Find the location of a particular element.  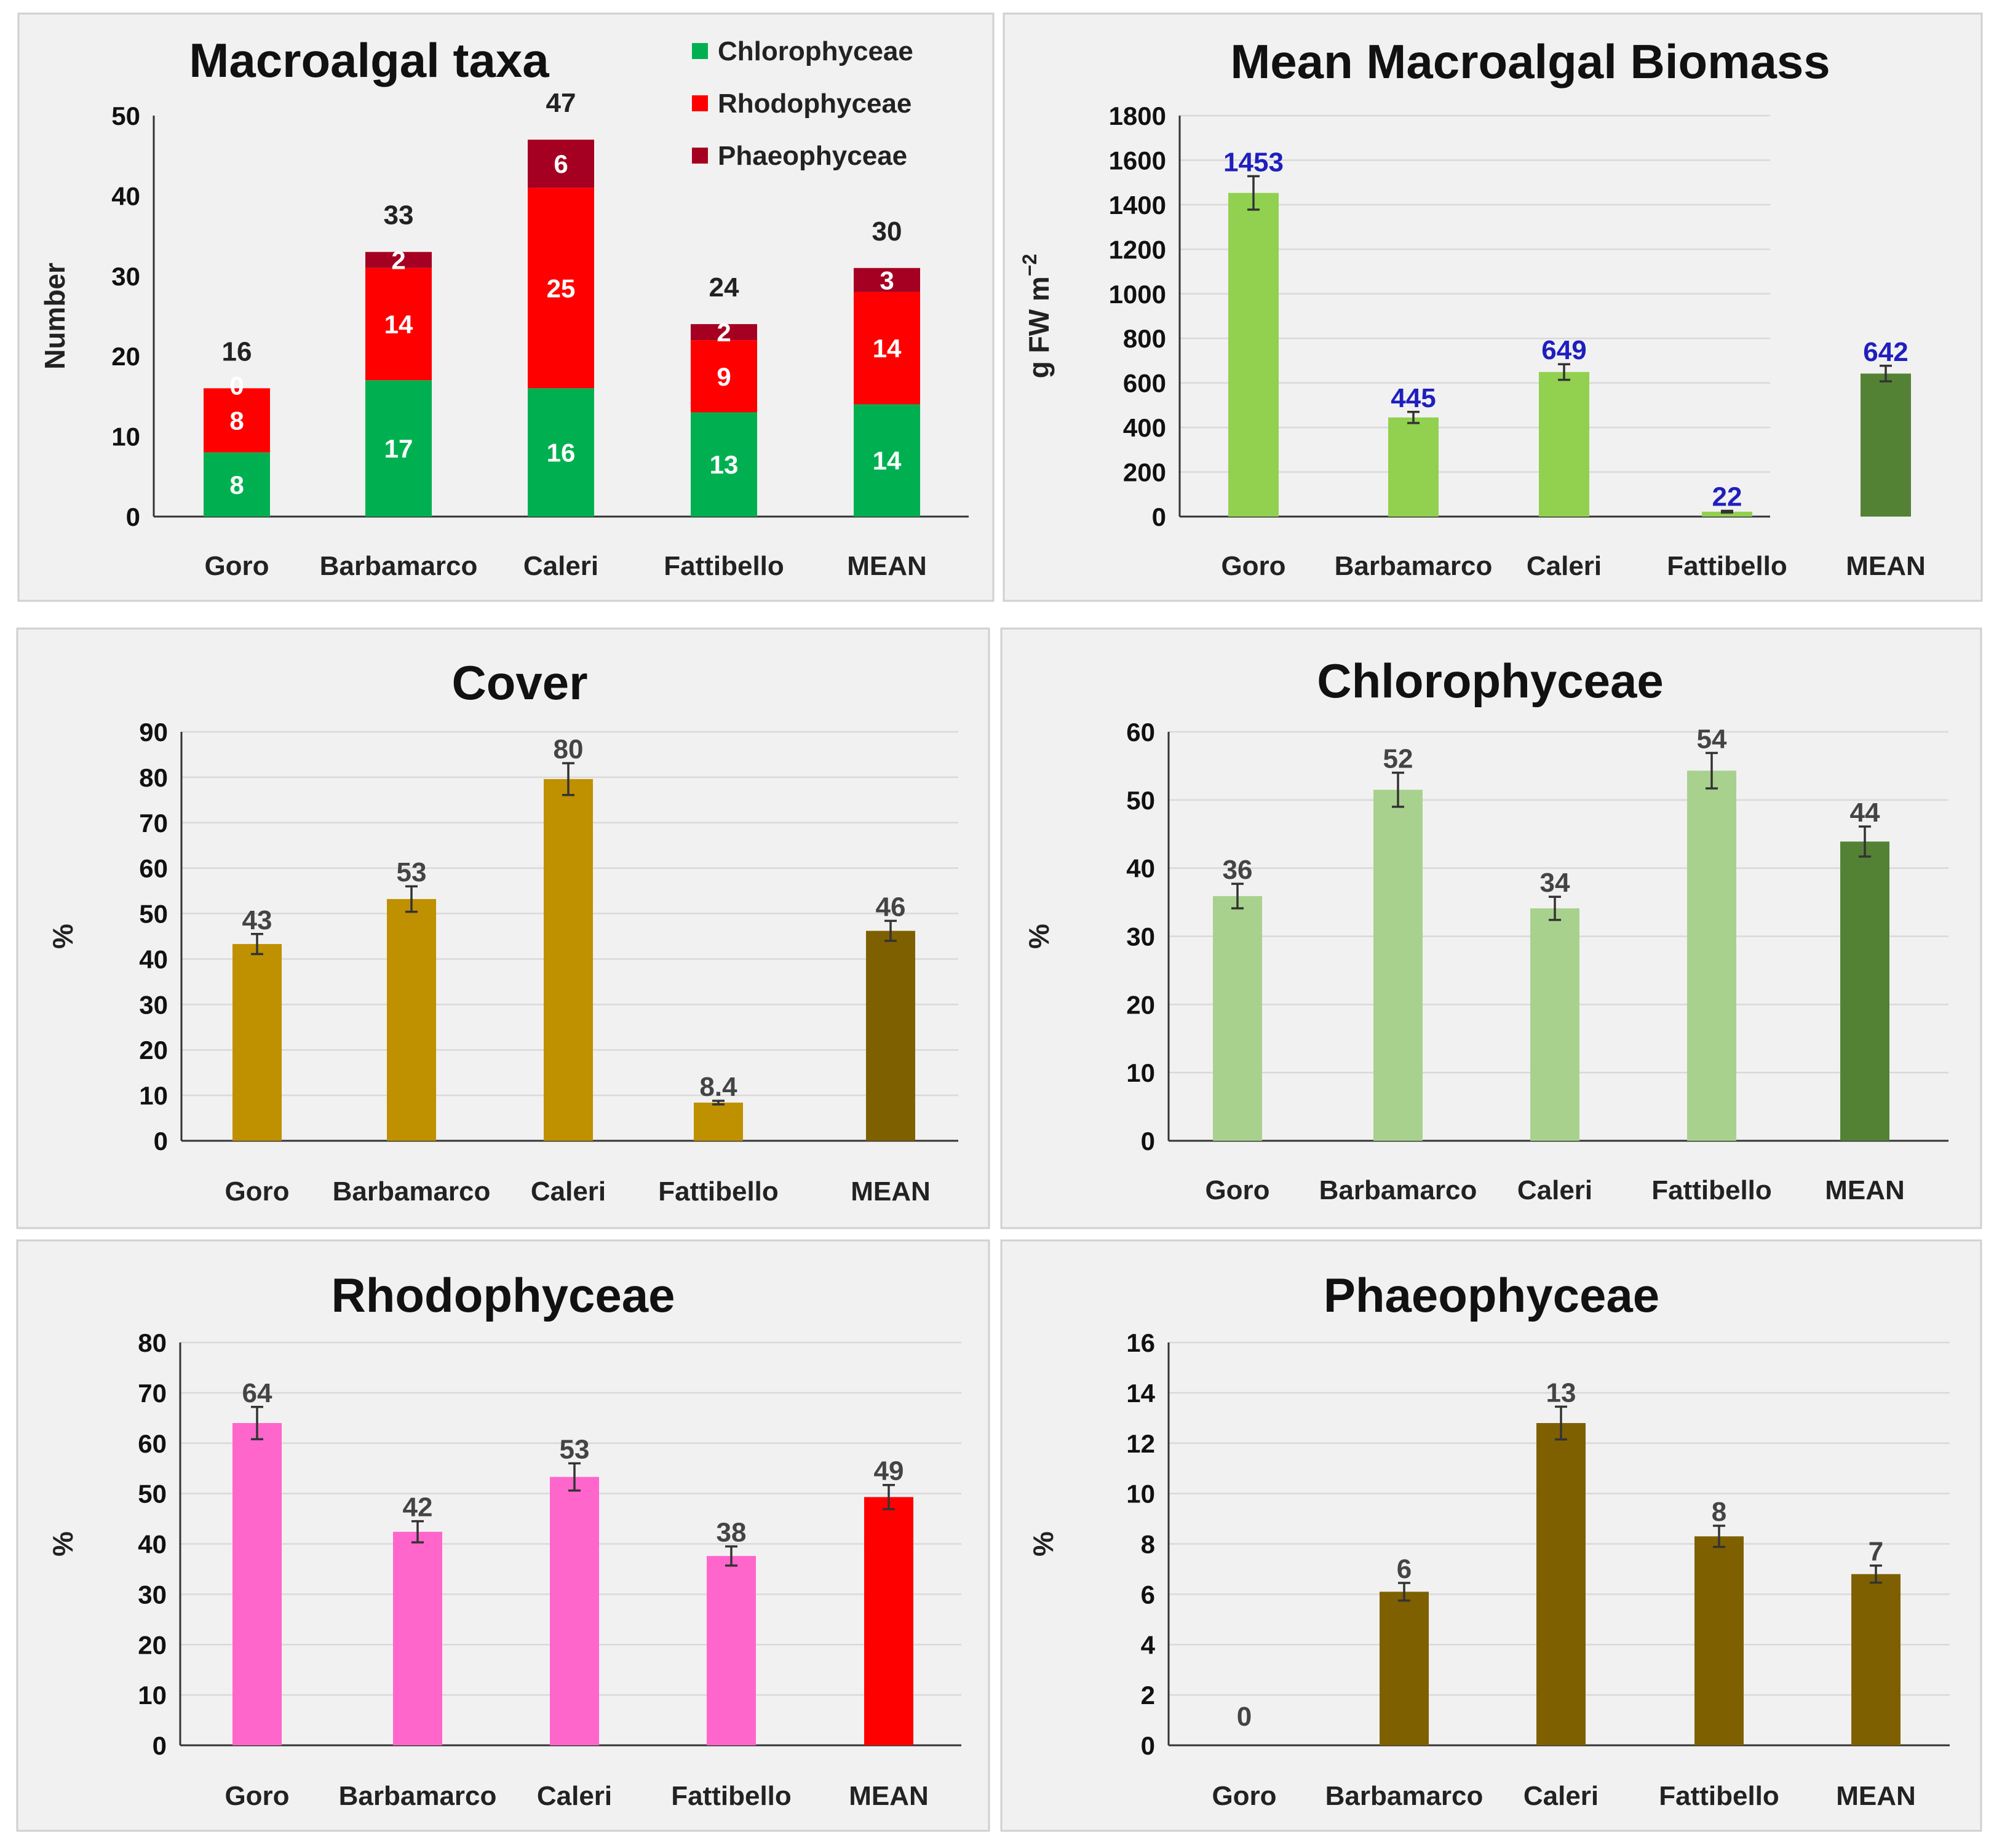

bar-value-label: 64 is located at coordinates (257, 1393).